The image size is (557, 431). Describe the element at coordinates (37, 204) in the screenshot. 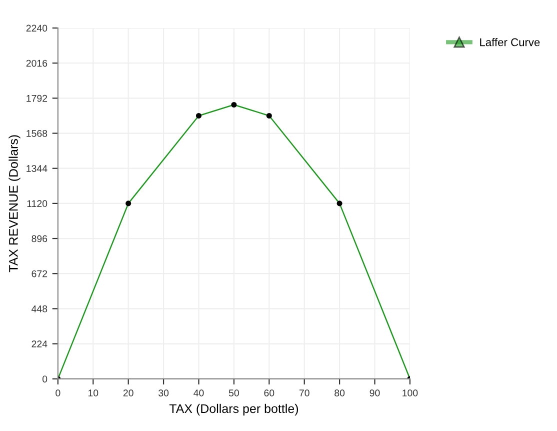

I see `y-tick-label: 1120` at that location.